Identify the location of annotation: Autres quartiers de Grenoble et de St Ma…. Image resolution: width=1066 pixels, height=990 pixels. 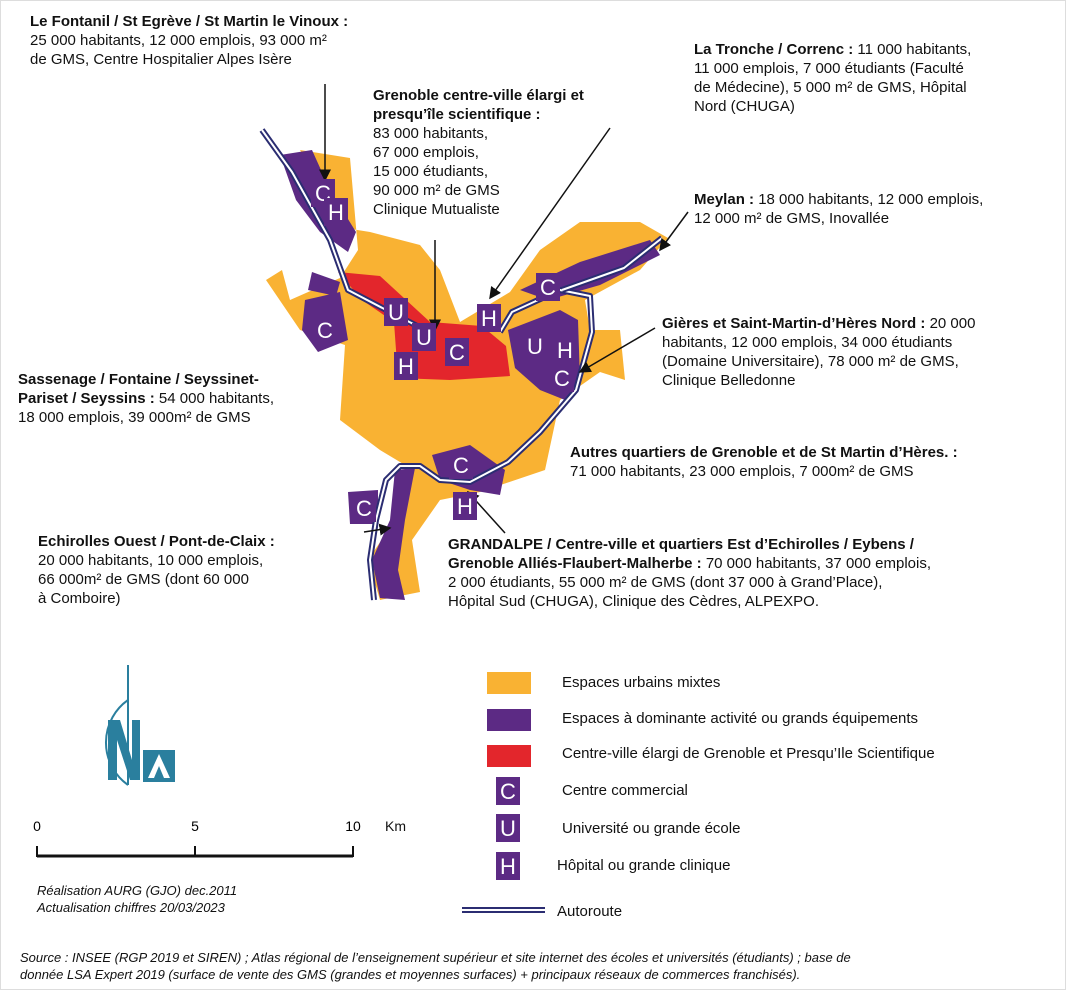
(764, 462).